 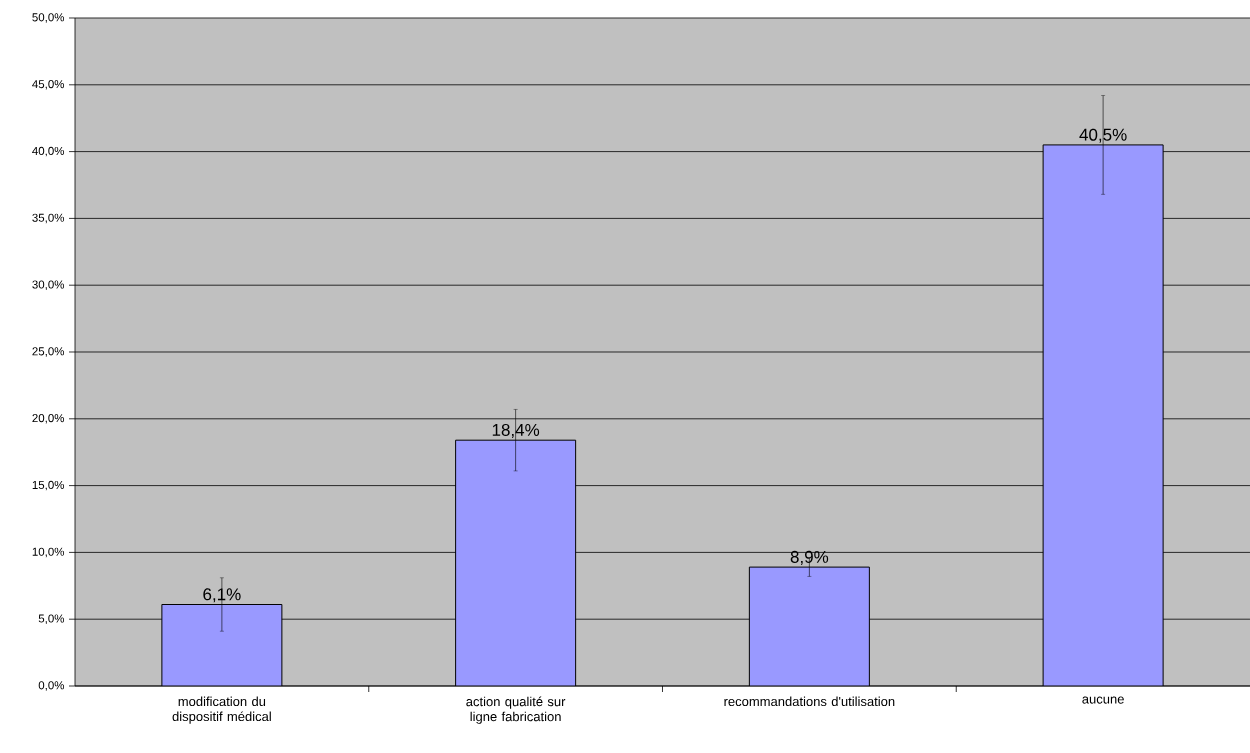 What do you see at coordinates (1103, 700) in the screenshot?
I see `x-tick-label: aucune` at bounding box center [1103, 700].